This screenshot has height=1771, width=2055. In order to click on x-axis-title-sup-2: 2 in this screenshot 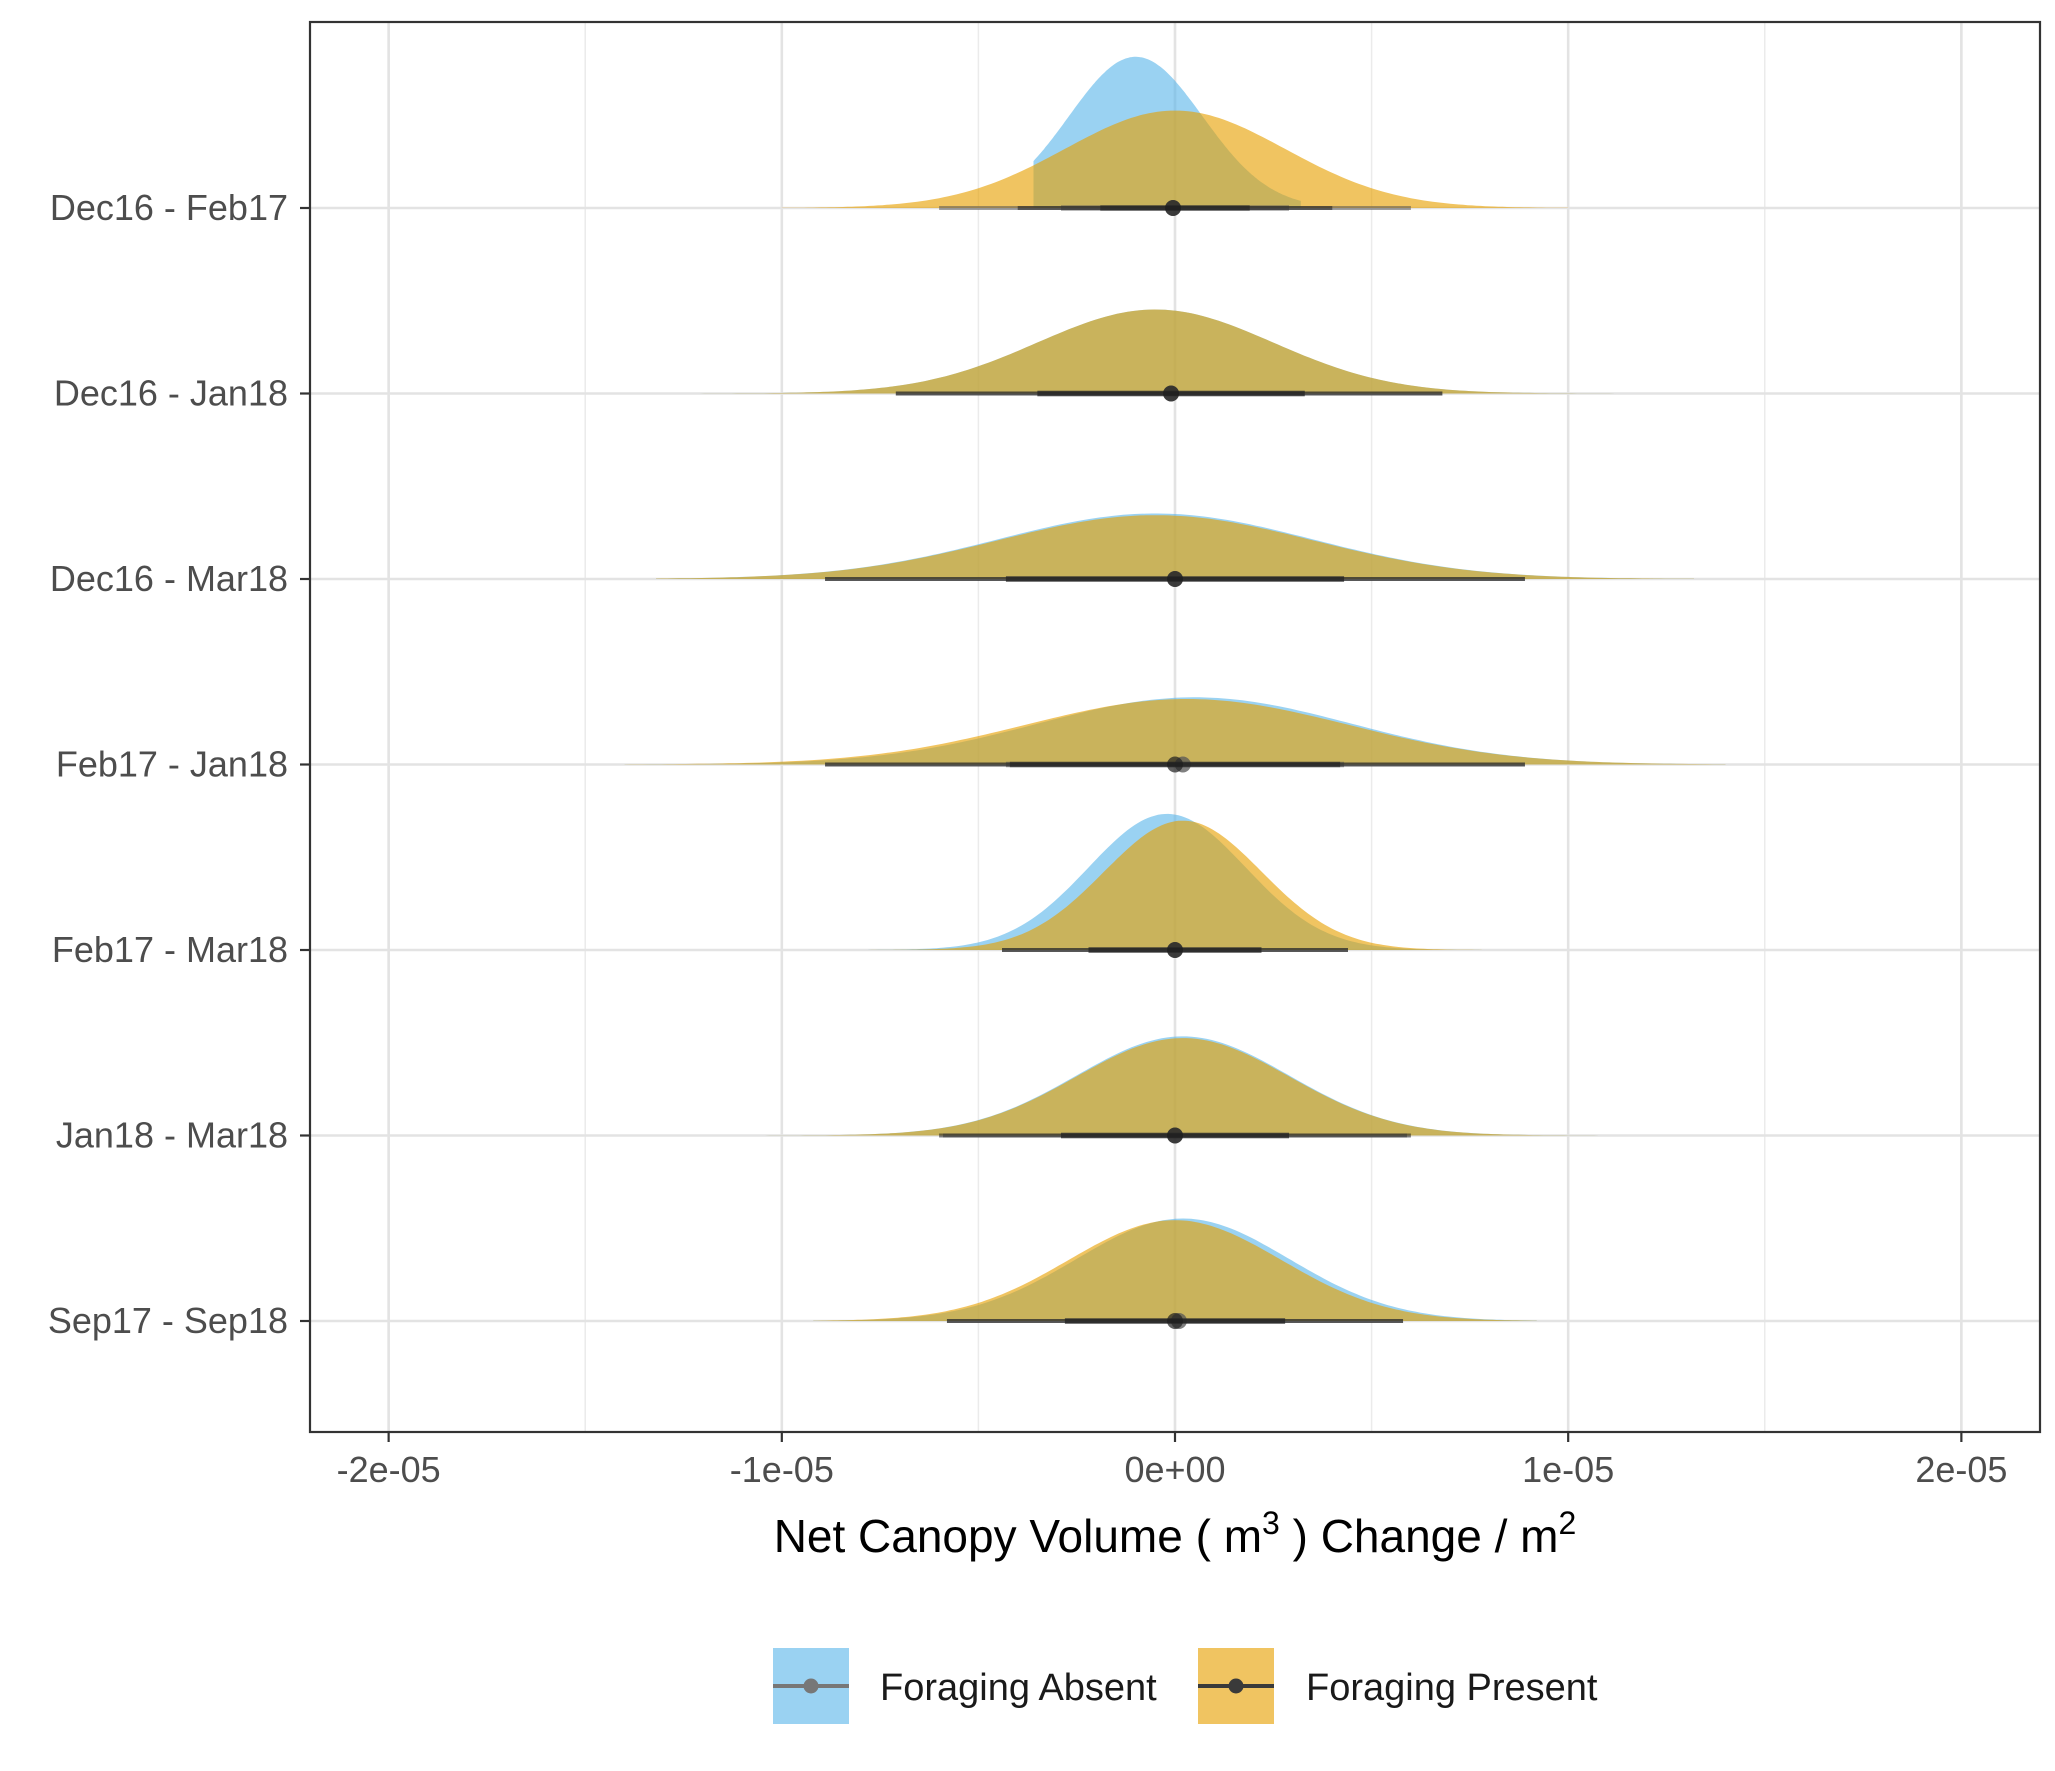, I will do `click(1568, 1523)`.